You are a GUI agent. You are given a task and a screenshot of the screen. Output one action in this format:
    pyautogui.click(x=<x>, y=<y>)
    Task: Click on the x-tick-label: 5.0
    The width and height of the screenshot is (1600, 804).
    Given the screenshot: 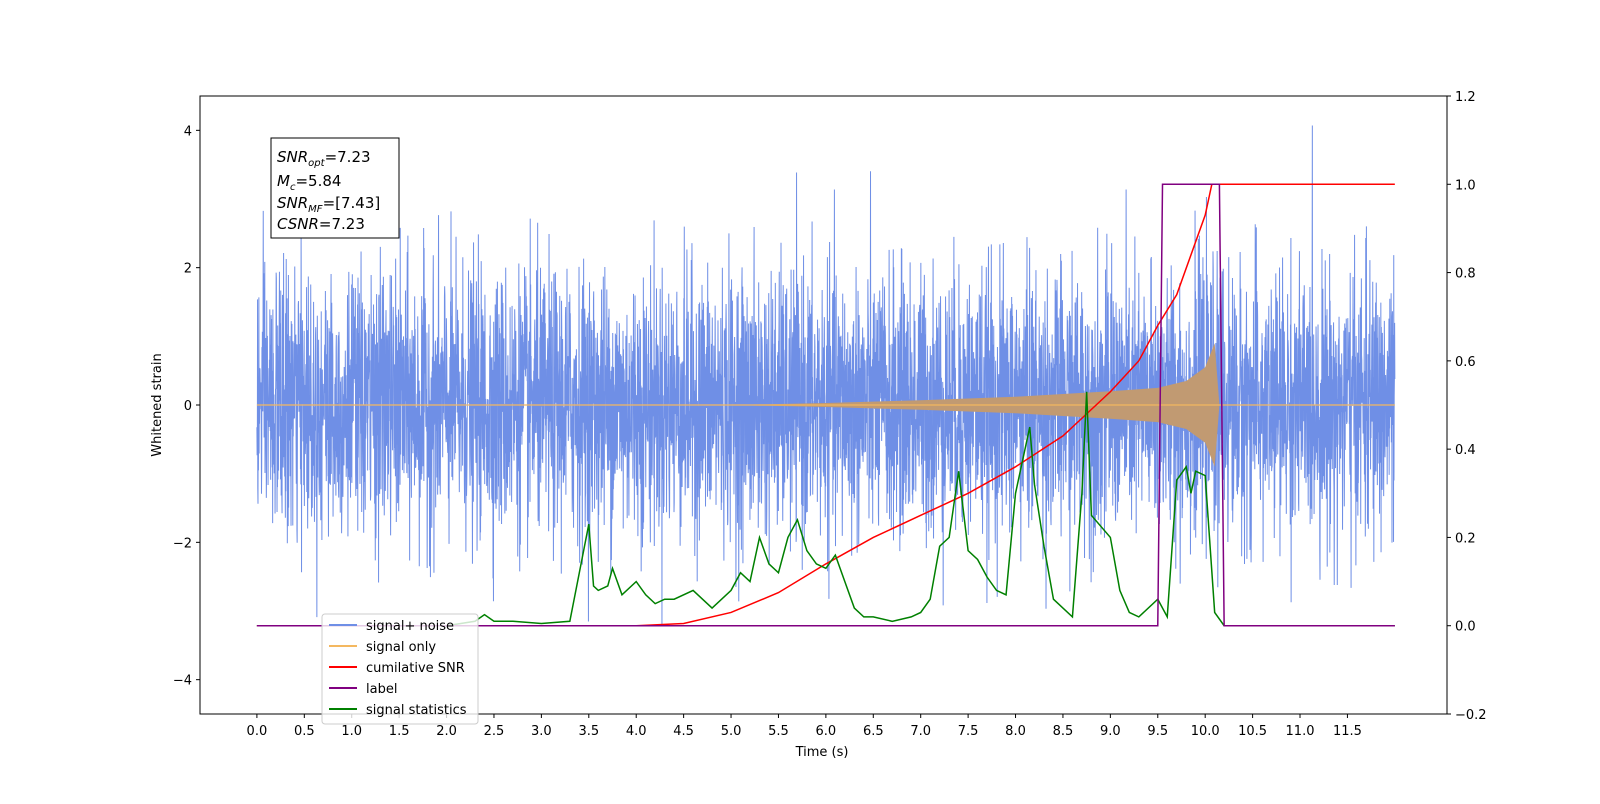 What is the action you would take?
    pyautogui.click(x=731, y=731)
    